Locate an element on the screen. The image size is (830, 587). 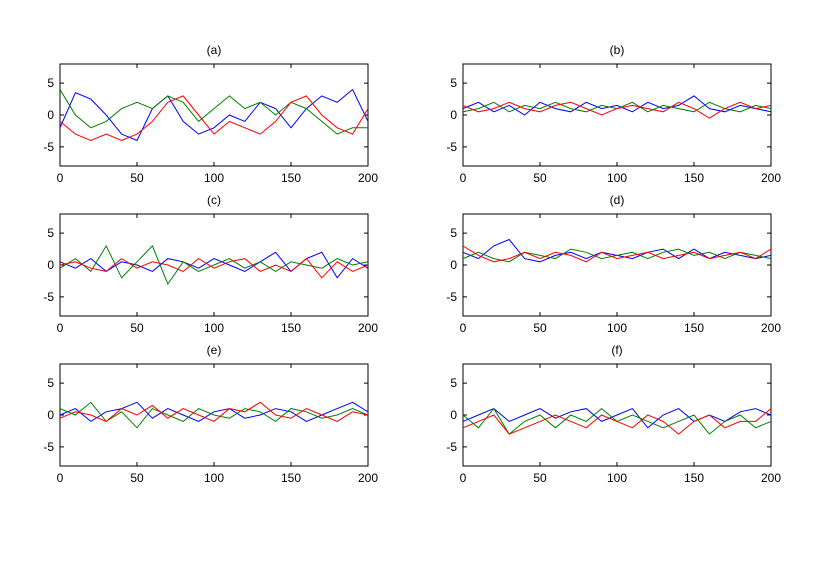
chart-title: (f) is located at coordinates (616, 350).